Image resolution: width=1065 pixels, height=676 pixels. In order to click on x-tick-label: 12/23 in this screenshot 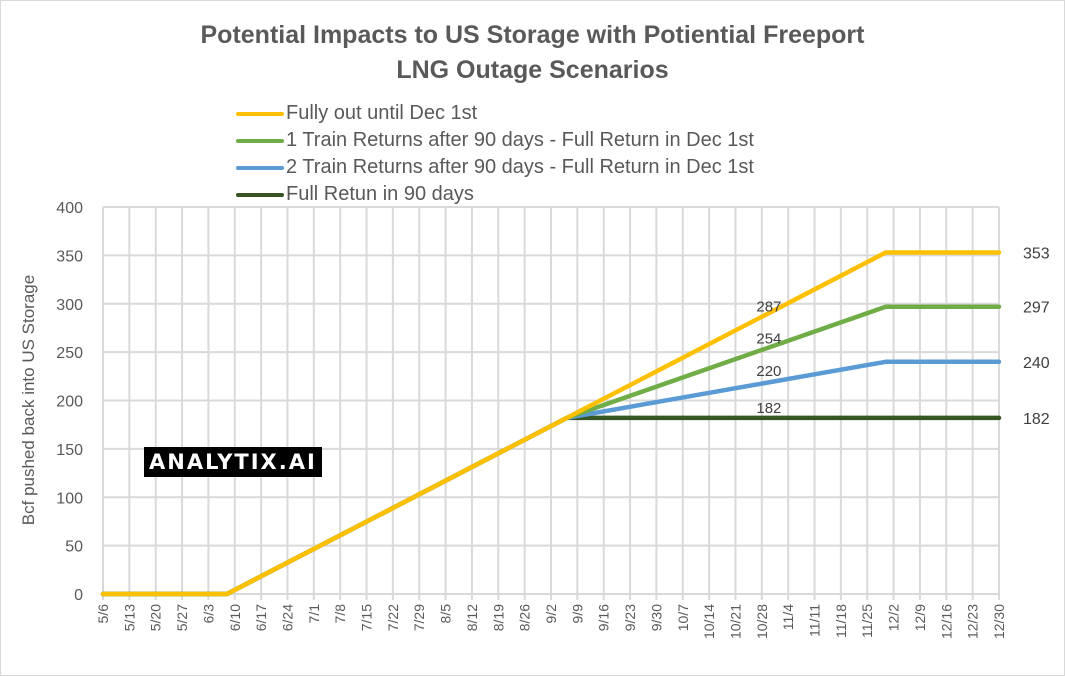, I will do `click(973, 621)`.